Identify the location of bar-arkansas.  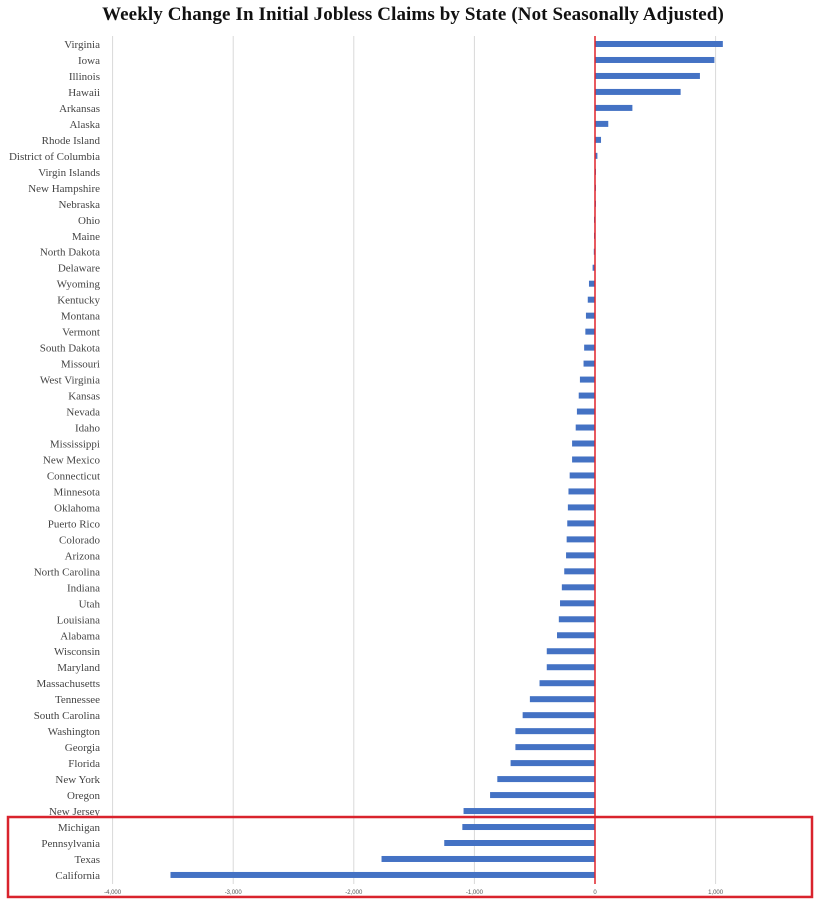
(614, 107).